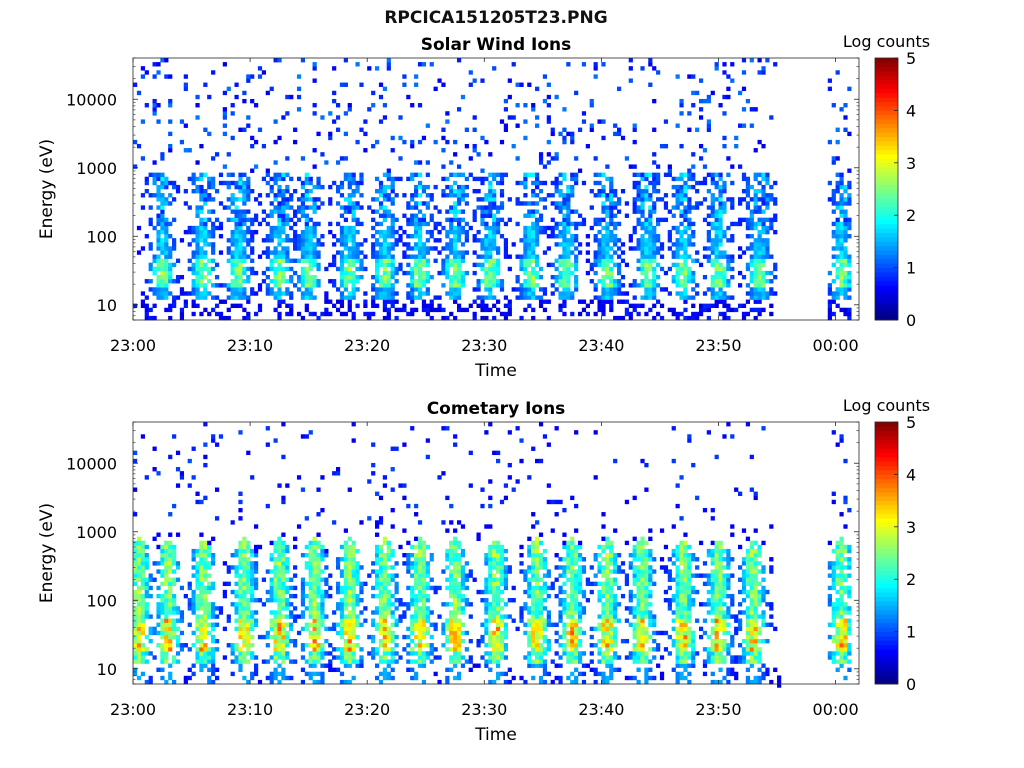 This screenshot has width=1024, height=768. I want to click on panel-title: Solar Wind Ions, so click(496, 45).